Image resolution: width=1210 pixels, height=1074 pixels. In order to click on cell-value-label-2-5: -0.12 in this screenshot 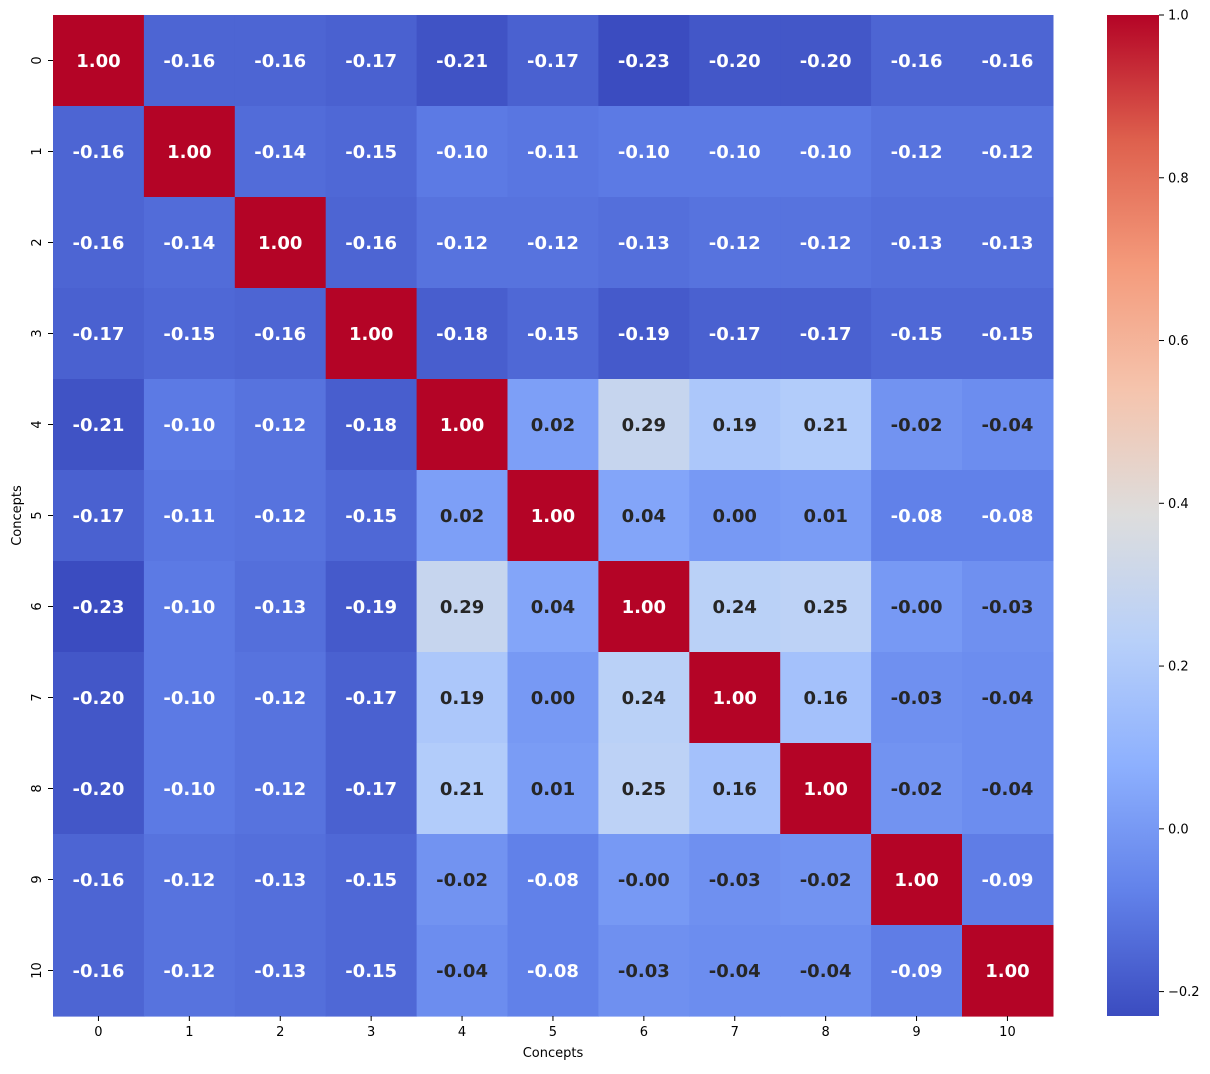, I will do `click(553, 243)`.